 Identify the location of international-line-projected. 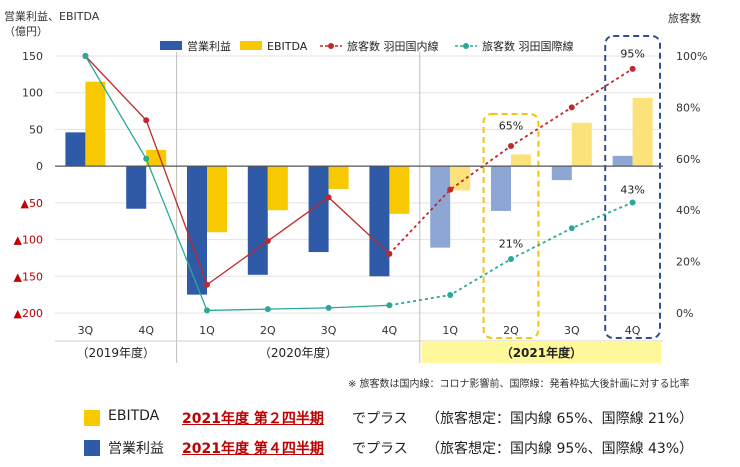
(511, 254).